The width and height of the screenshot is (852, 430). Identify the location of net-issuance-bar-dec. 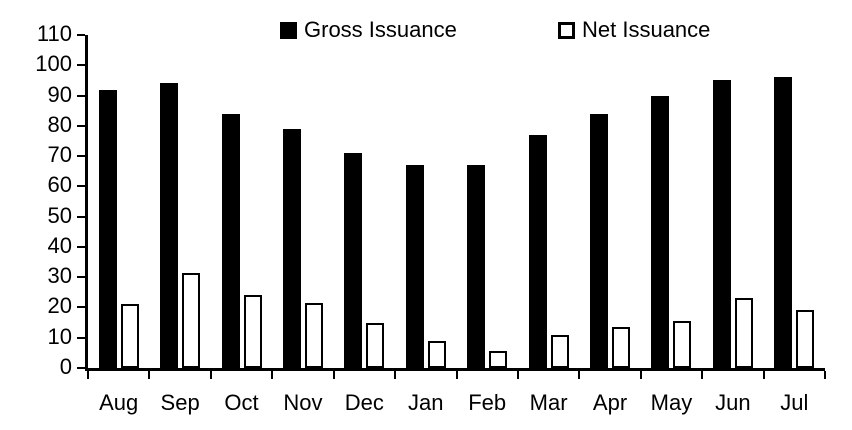
(375, 345).